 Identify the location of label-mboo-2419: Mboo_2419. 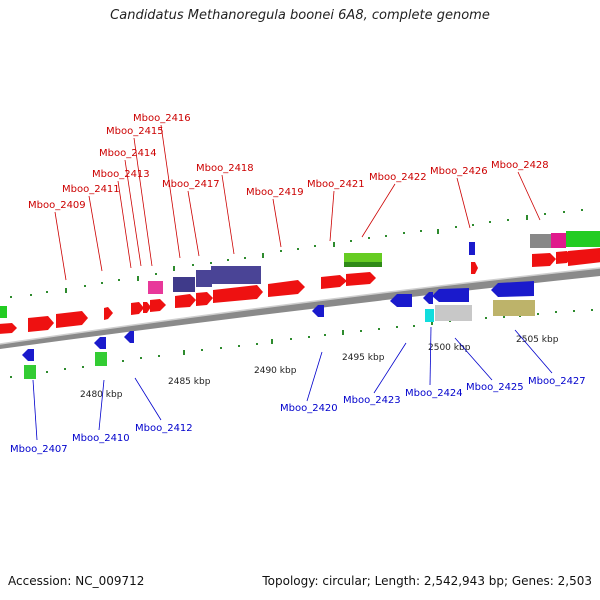
(275, 192).